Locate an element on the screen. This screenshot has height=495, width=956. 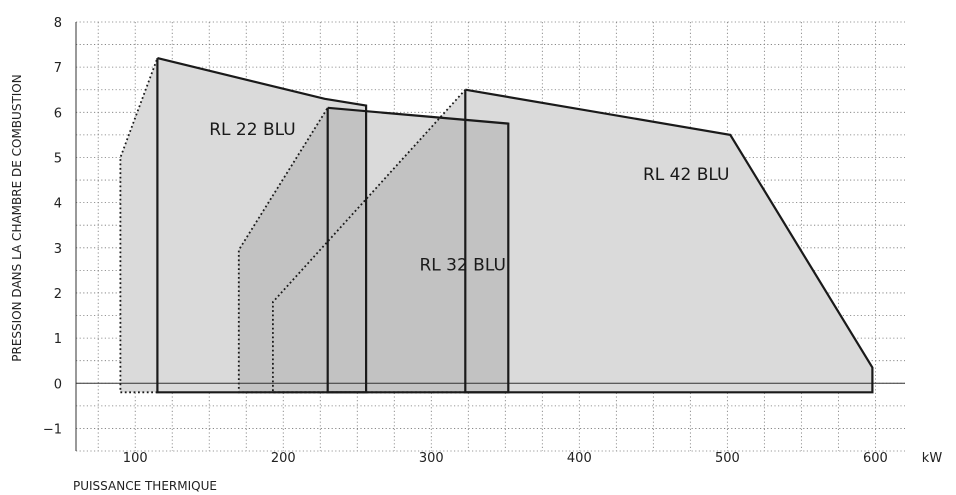
x-tick-label: 500 is located at coordinates (727, 458).